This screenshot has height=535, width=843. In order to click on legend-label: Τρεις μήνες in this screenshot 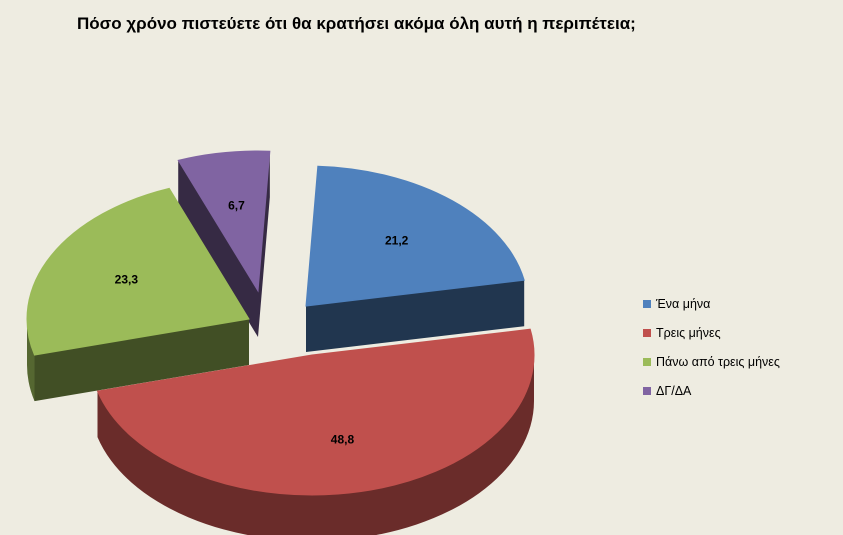, I will do `click(688, 333)`.